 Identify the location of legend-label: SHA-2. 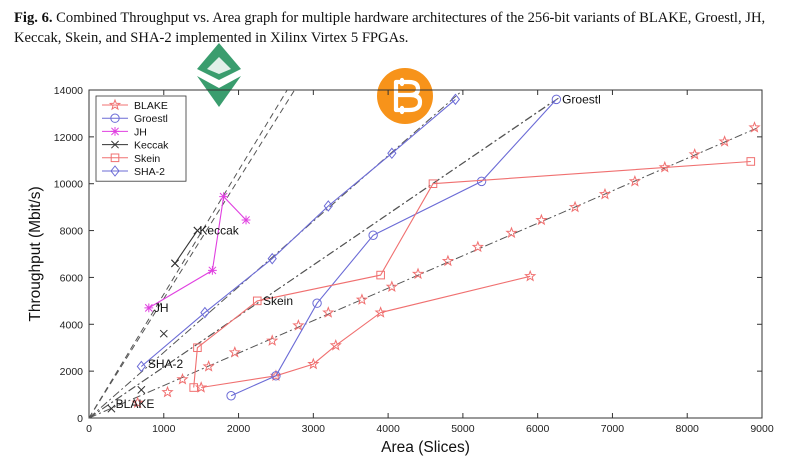
(149, 172).